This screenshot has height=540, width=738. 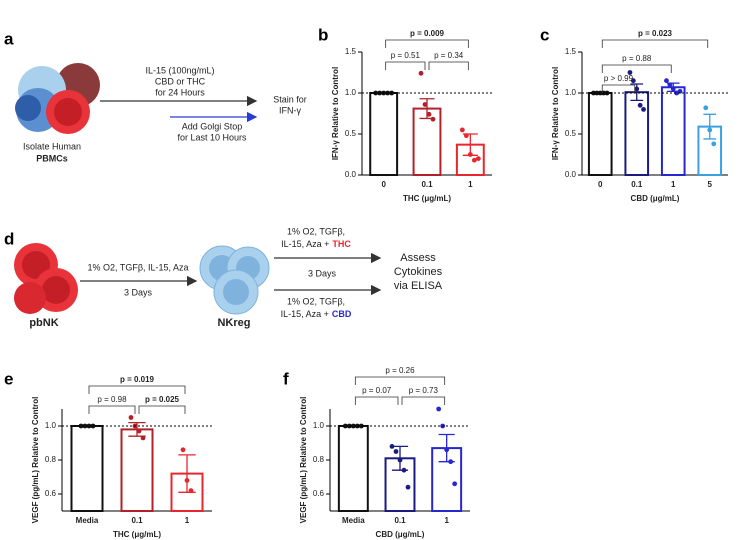 What do you see at coordinates (212, 137) in the screenshot?
I see `diagram-text: for Last 10 Hours` at bounding box center [212, 137].